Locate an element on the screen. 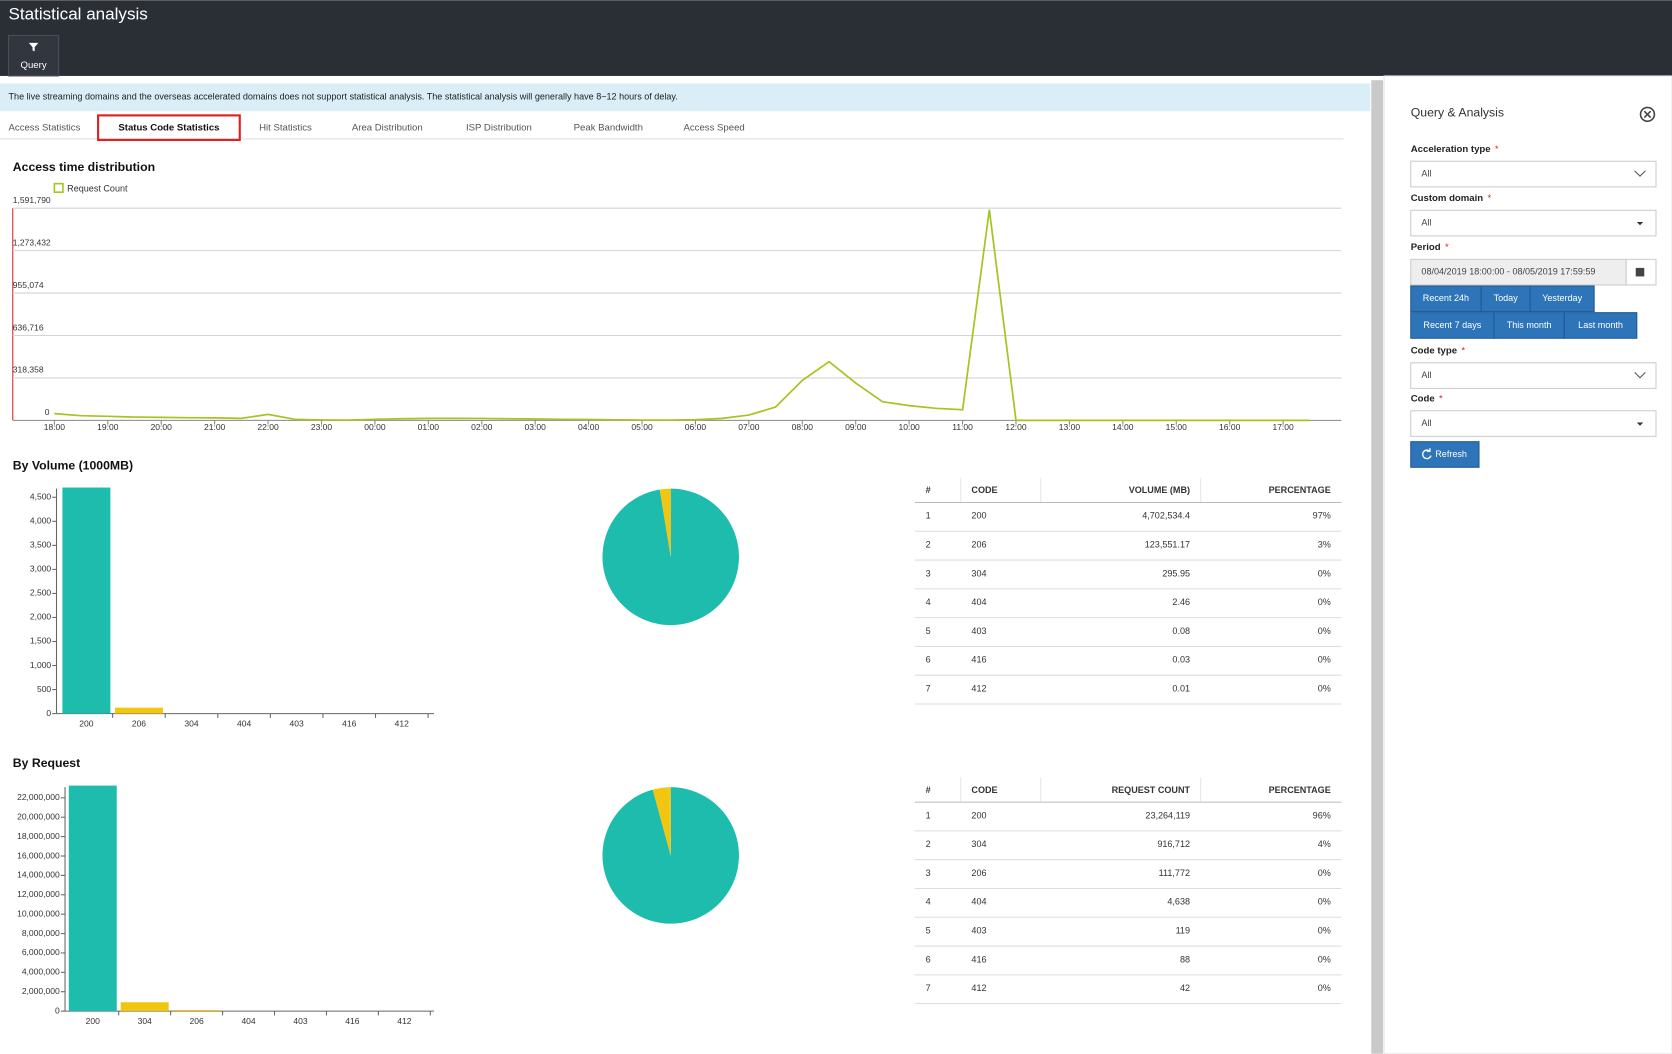 The image size is (1672, 1054). tab: ISP Distribution is located at coordinates (499, 128).